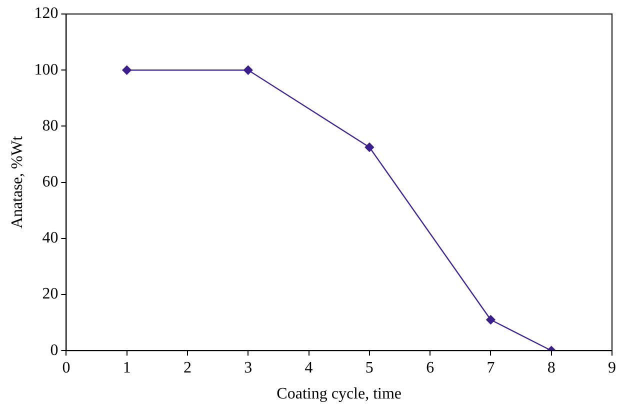 The width and height of the screenshot is (624, 410). What do you see at coordinates (50, 238) in the screenshot?
I see `y-tick-label: 40` at bounding box center [50, 238].